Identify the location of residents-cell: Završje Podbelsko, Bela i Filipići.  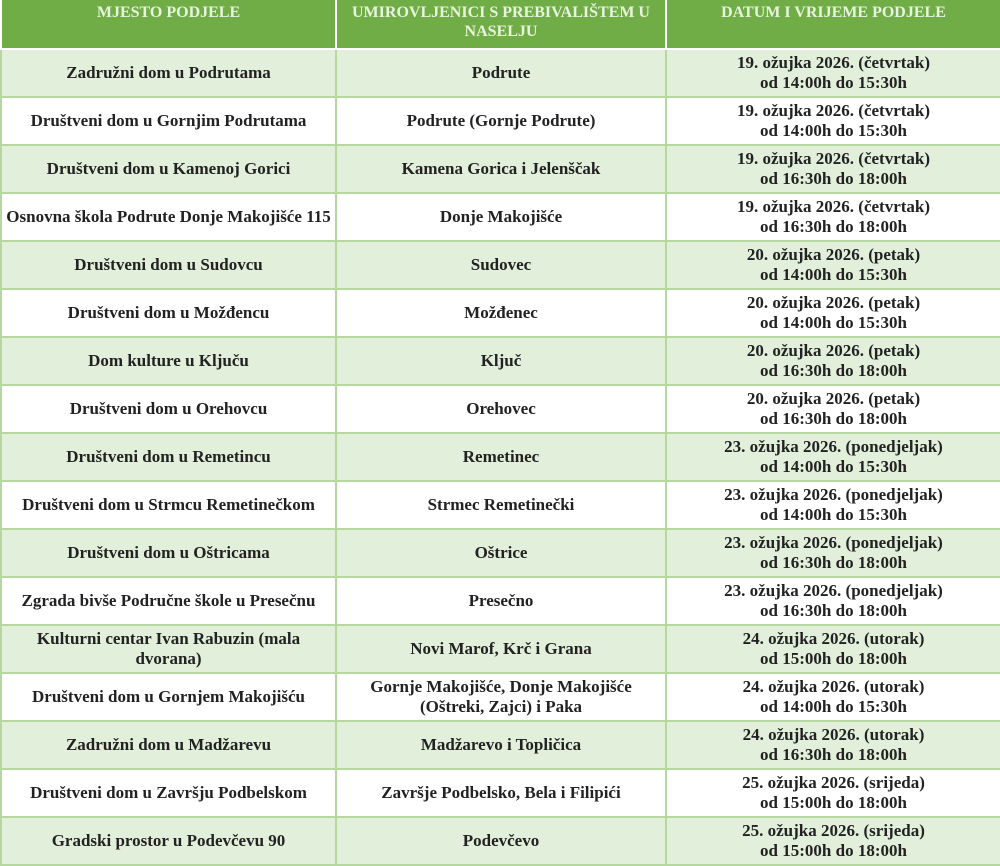
(501, 793).